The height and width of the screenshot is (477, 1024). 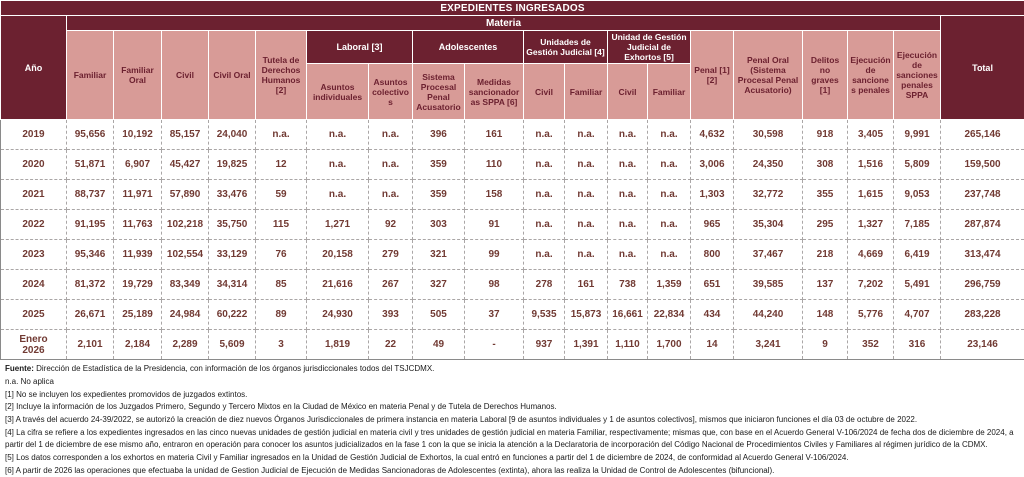 What do you see at coordinates (439, 225) in the screenshot?
I see `value-cell: 303` at bounding box center [439, 225].